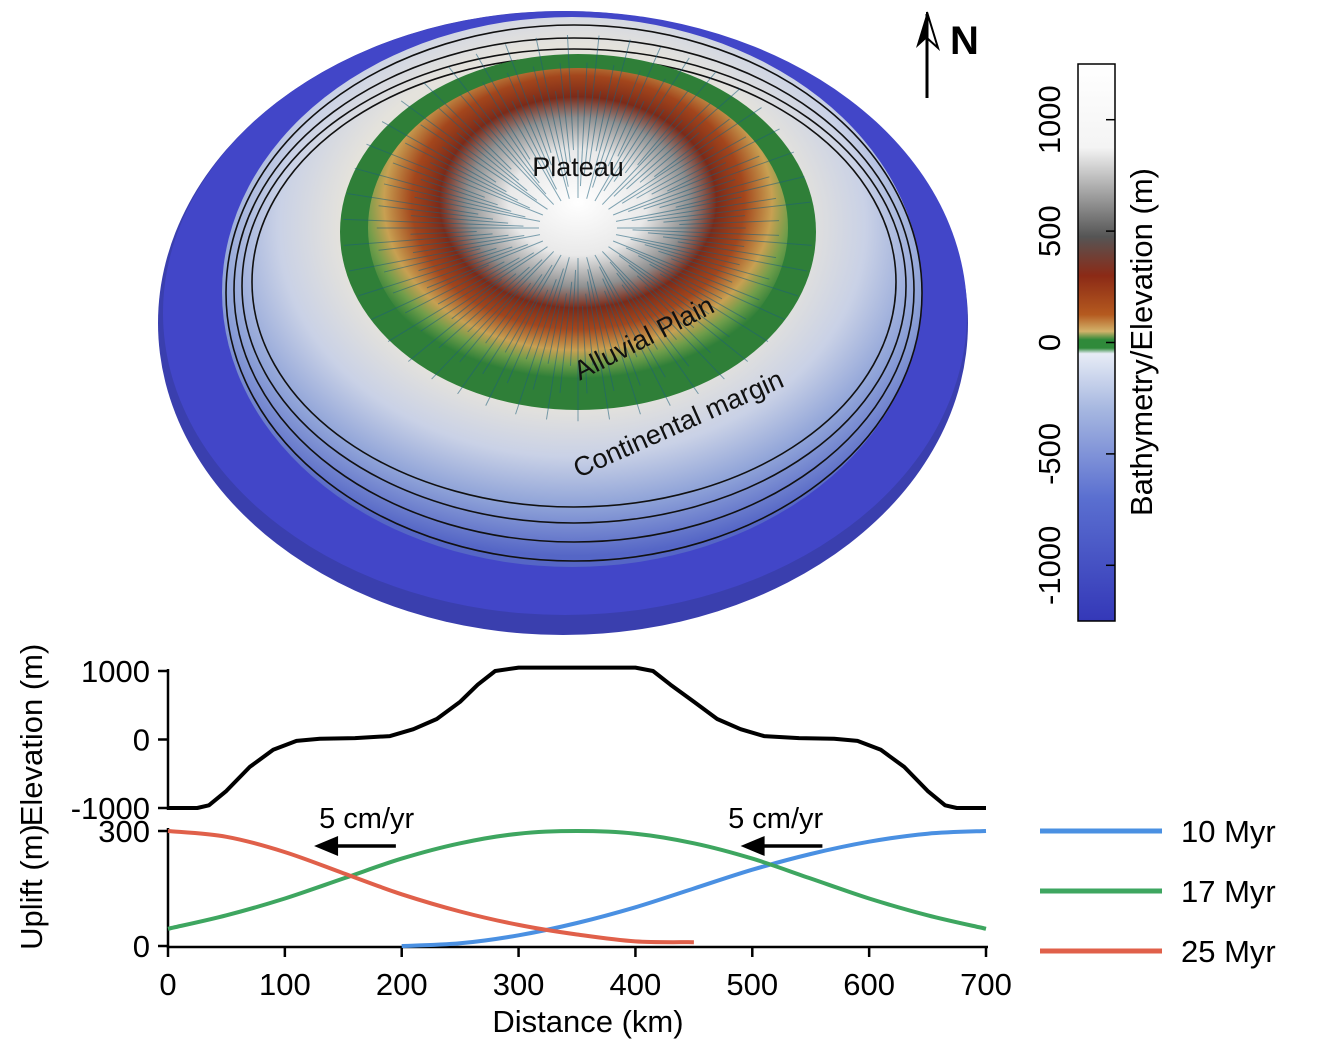  Describe the element at coordinates (577, 737) in the screenshot. I see `elevation-profile-line` at that location.